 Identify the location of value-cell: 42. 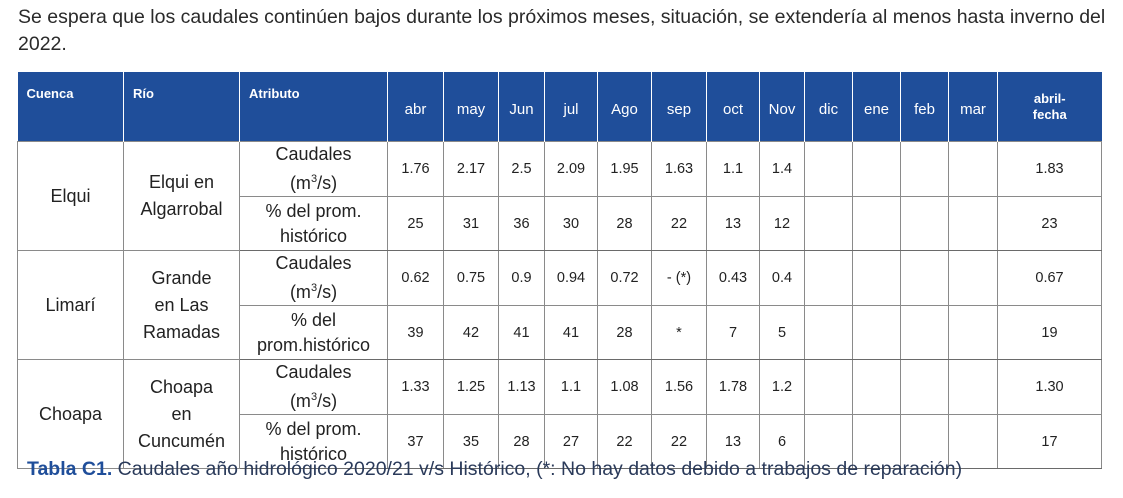
(471, 332).